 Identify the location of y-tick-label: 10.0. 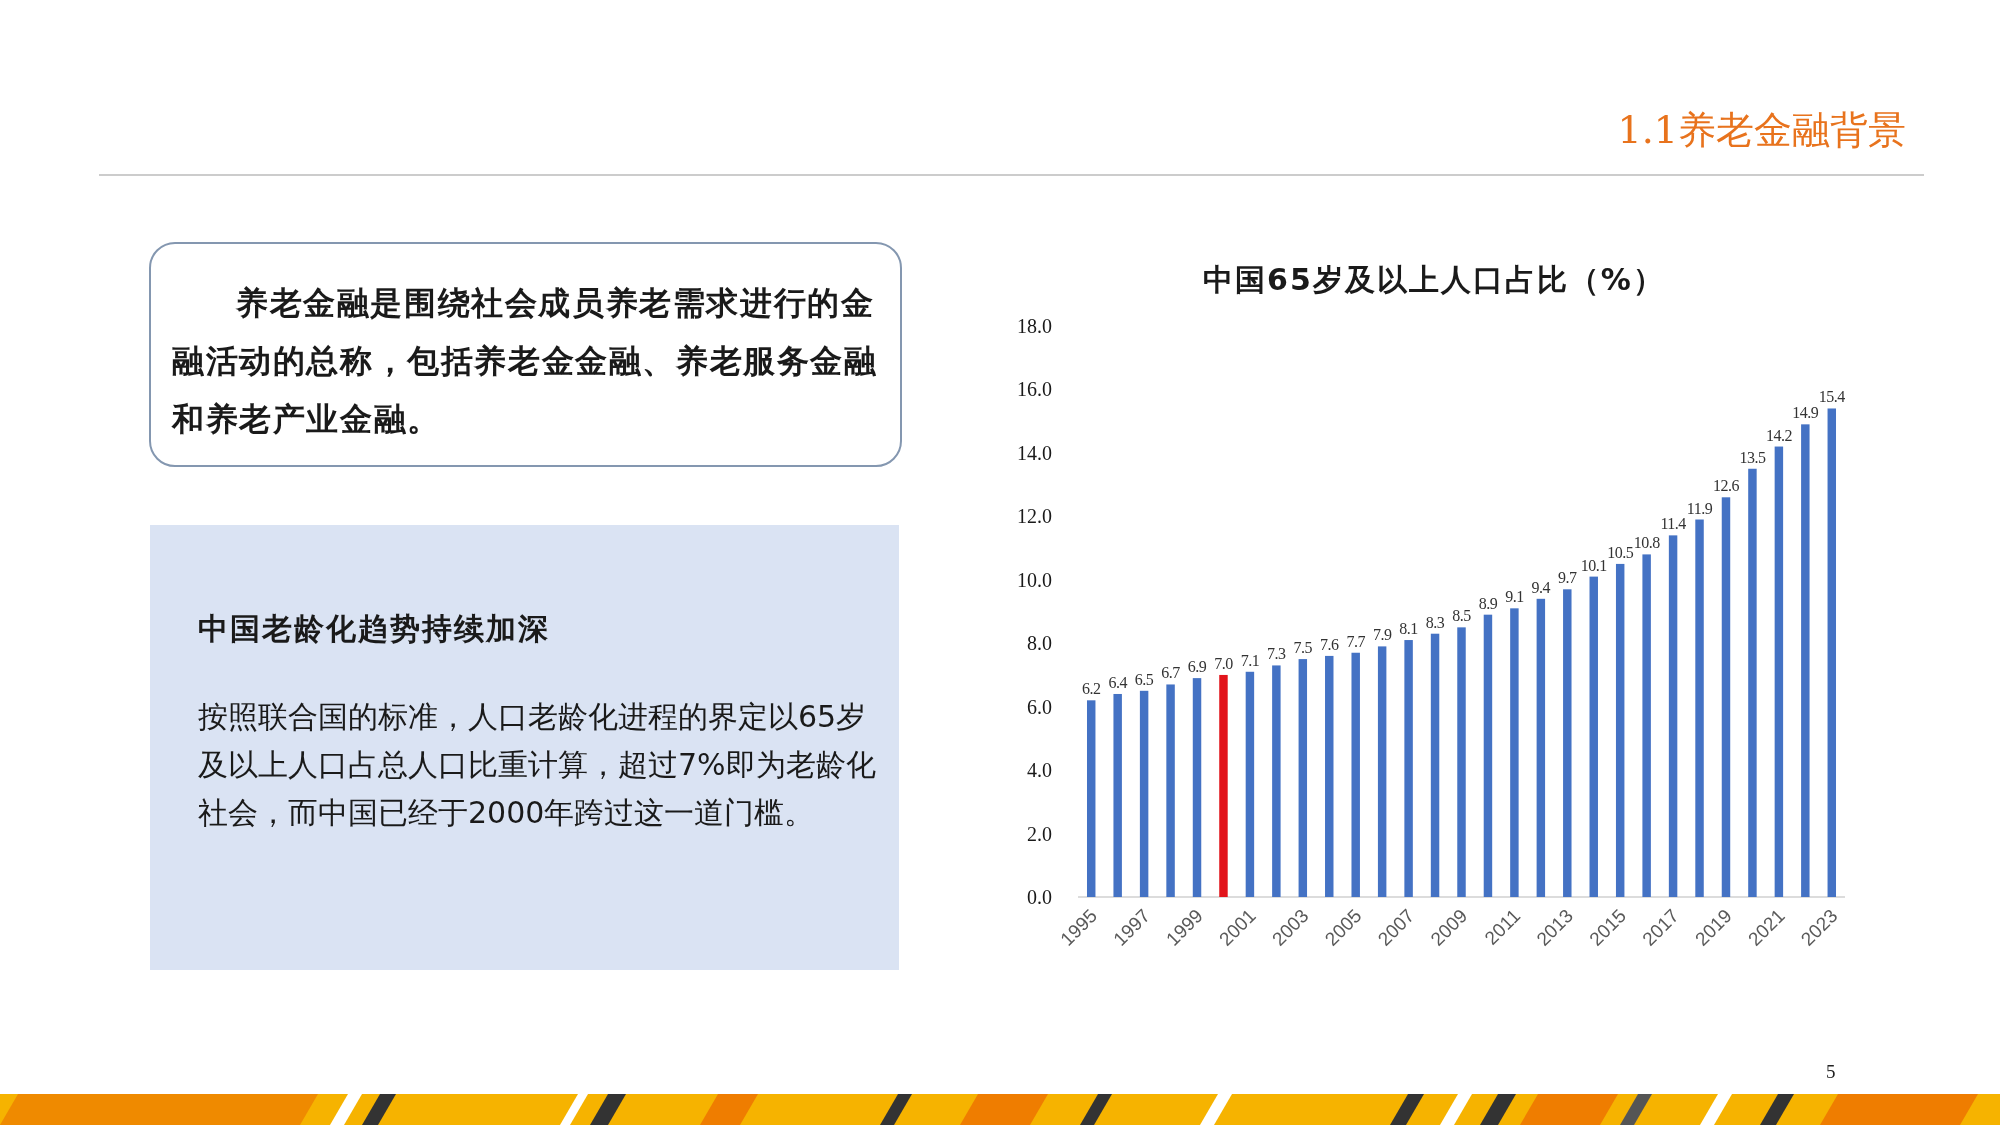
(1034, 579).